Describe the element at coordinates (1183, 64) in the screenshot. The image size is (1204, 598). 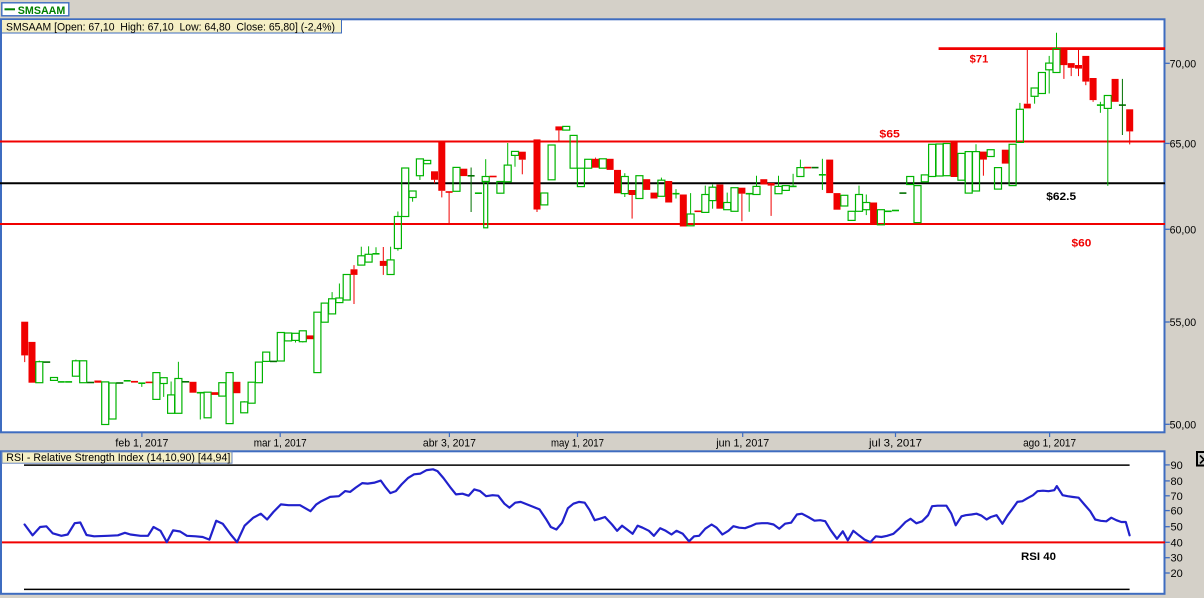
I see `svg-text: 70,00` at that location.